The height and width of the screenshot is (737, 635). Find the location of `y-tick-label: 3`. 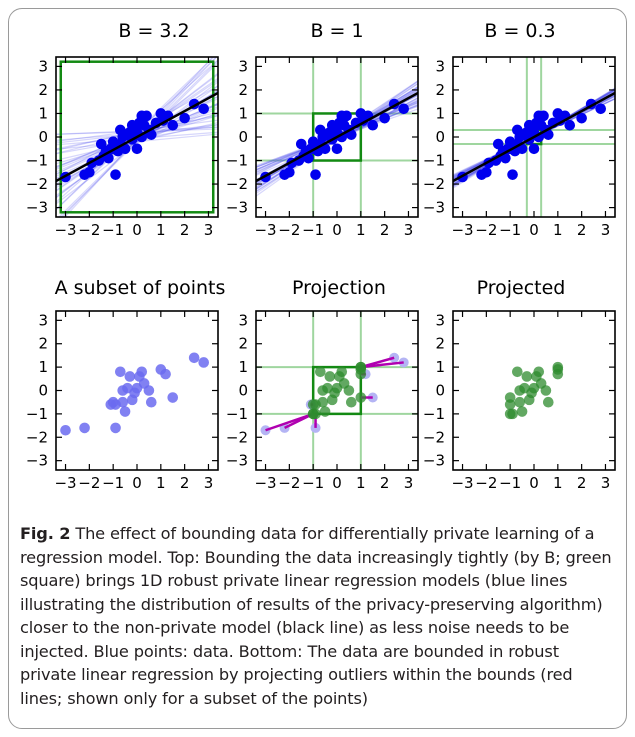

y-tick-label: 3 is located at coordinates (440, 66).